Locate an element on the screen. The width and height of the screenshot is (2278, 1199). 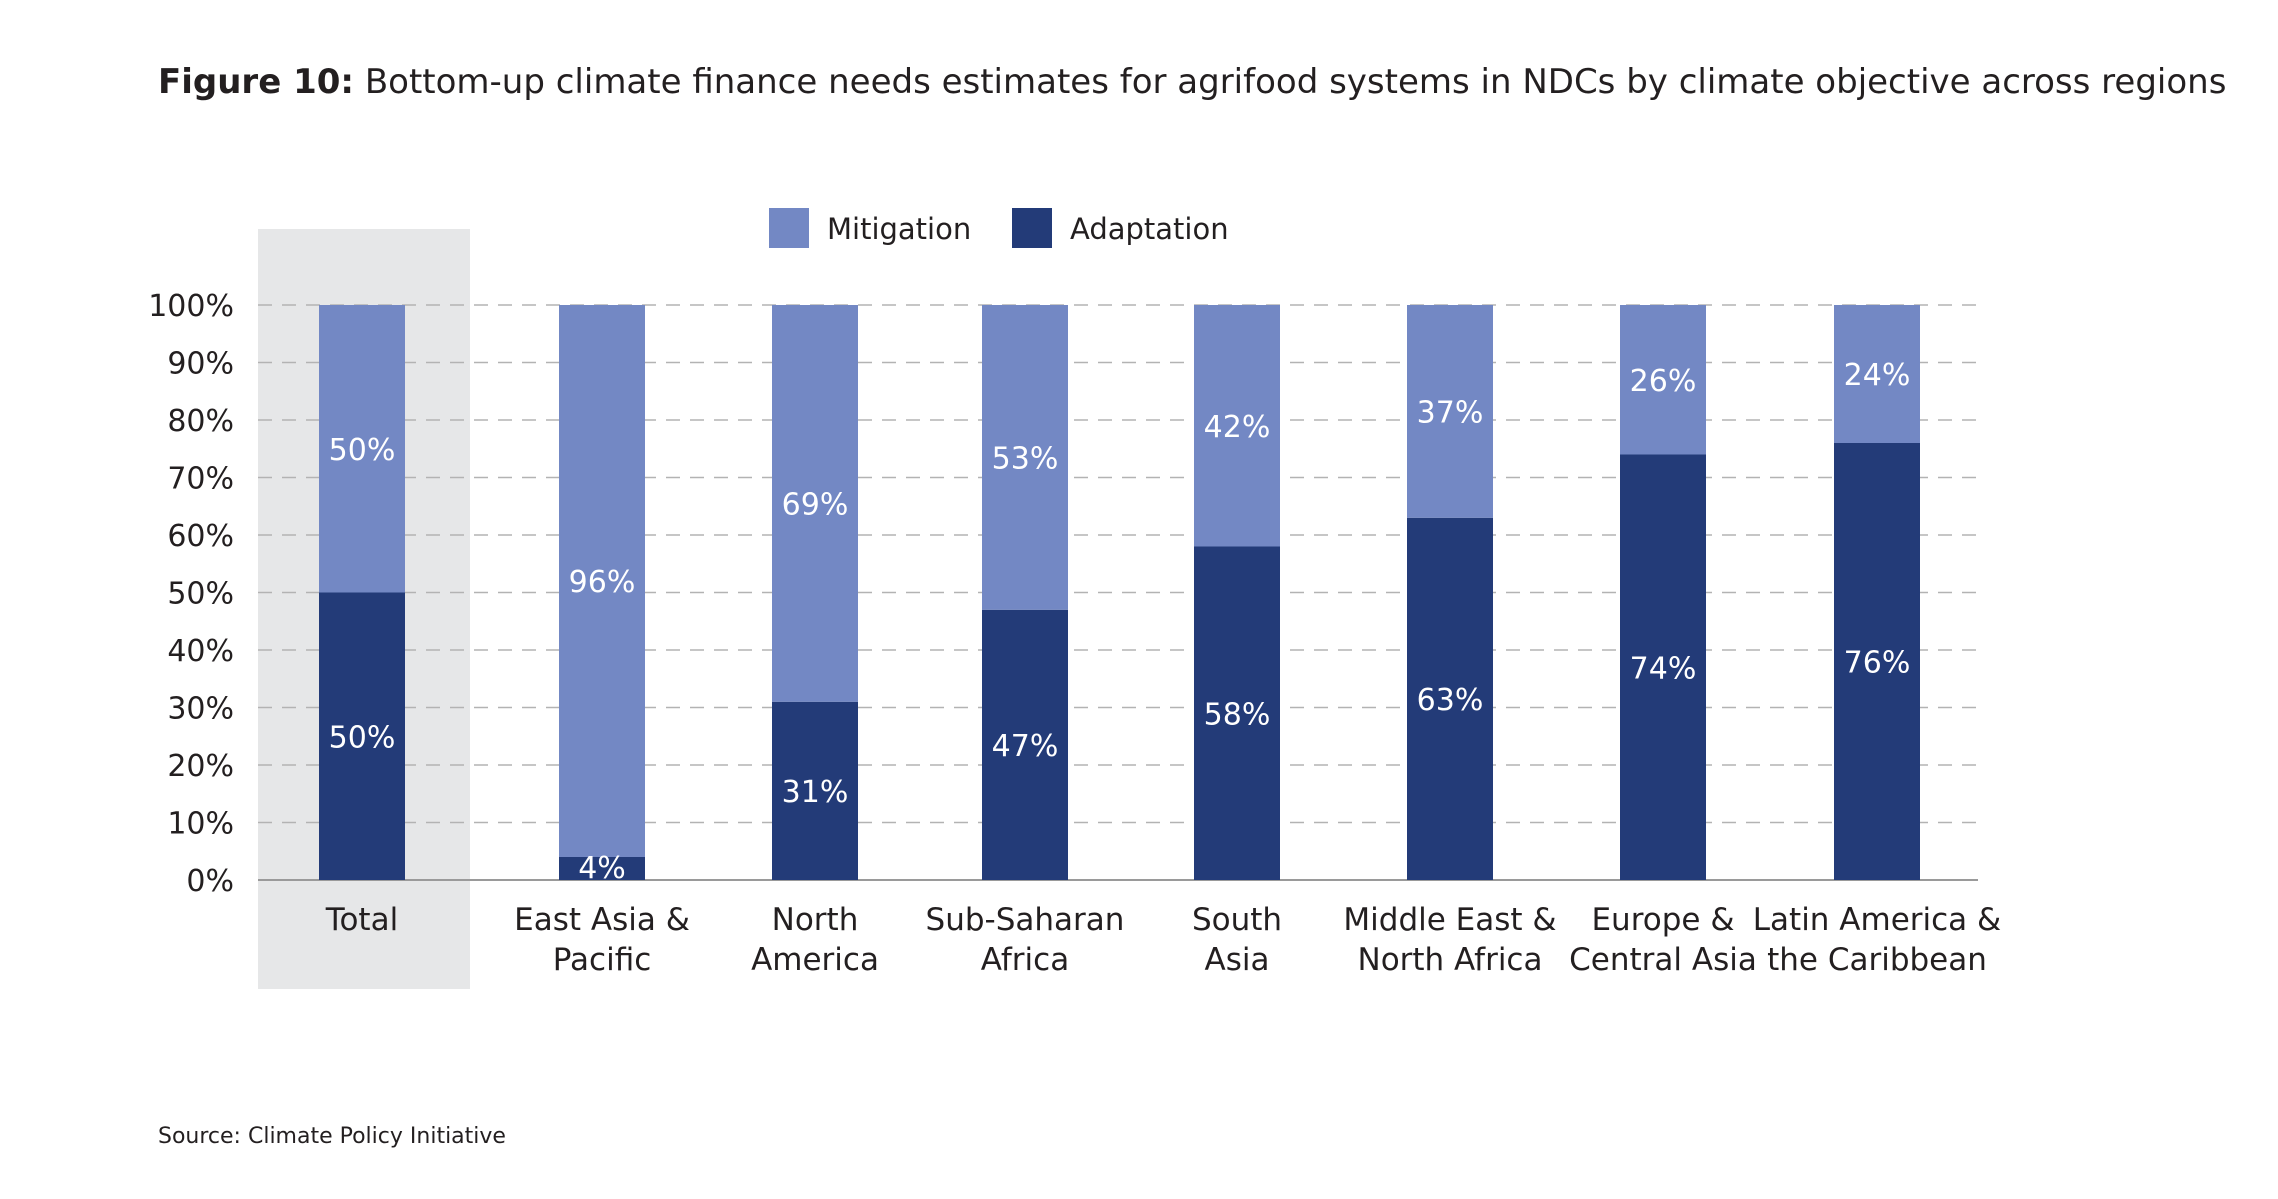
data-label-mitigation: 53% is located at coordinates (1025, 458).